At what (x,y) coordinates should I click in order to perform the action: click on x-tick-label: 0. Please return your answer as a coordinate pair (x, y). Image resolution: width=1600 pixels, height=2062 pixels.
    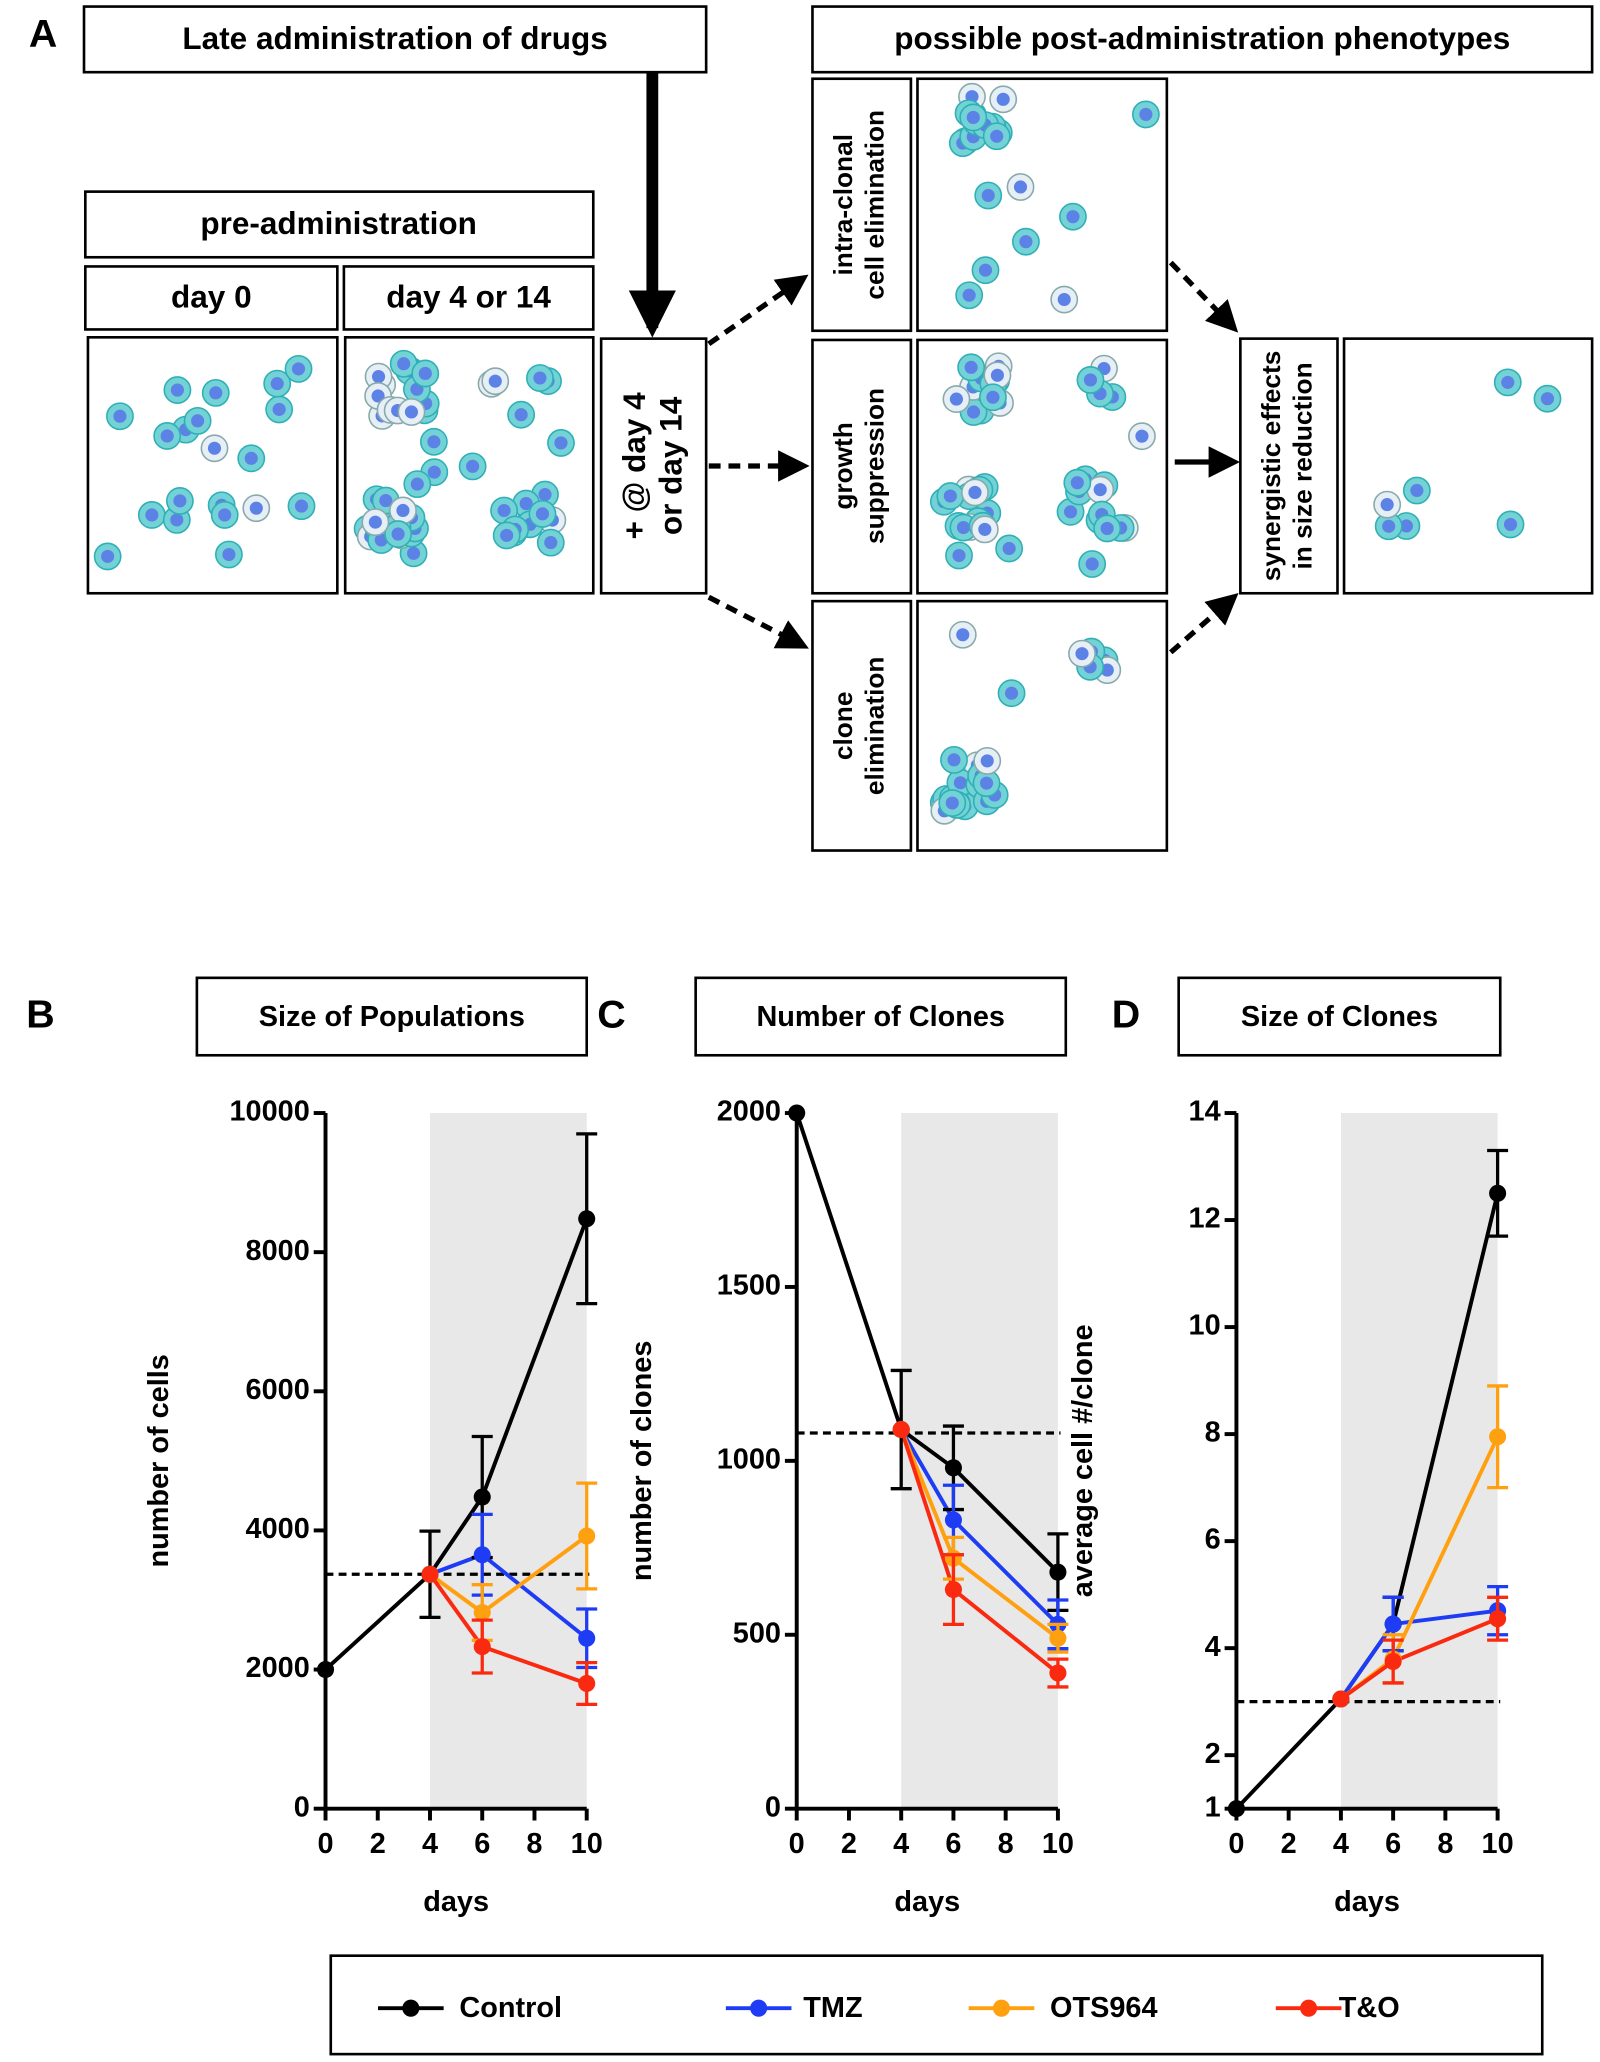
    Looking at the image, I should click on (325, 1844).